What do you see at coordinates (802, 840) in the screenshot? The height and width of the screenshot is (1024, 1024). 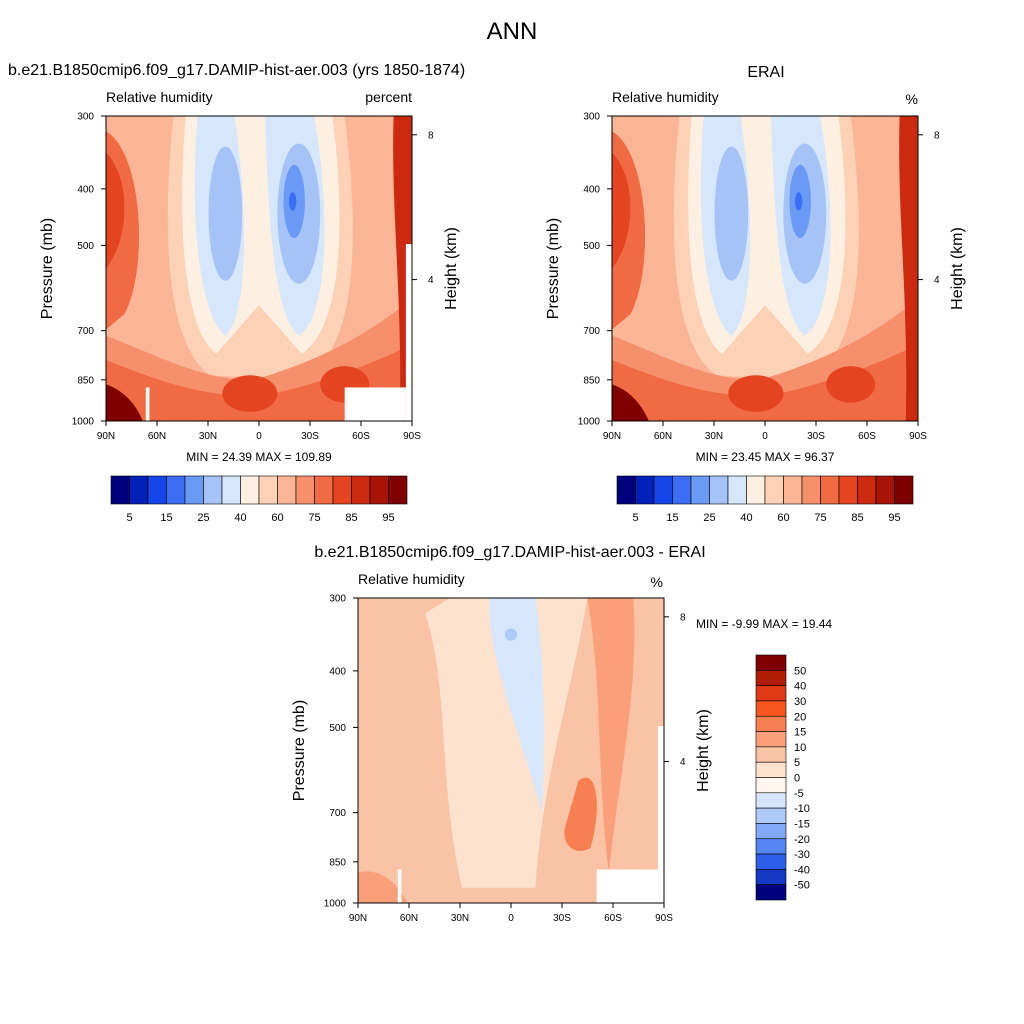 I see `diff-colorbar-label: -20` at bounding box center [802, 840].